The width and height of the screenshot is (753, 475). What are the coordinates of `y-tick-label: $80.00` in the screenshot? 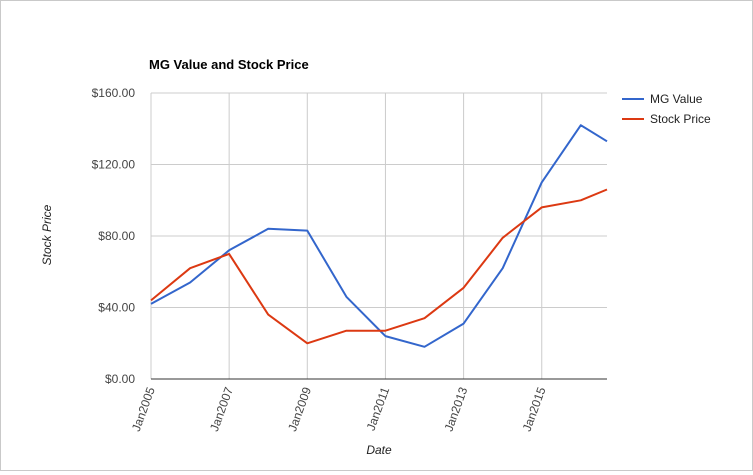 It's located at (116, 236).